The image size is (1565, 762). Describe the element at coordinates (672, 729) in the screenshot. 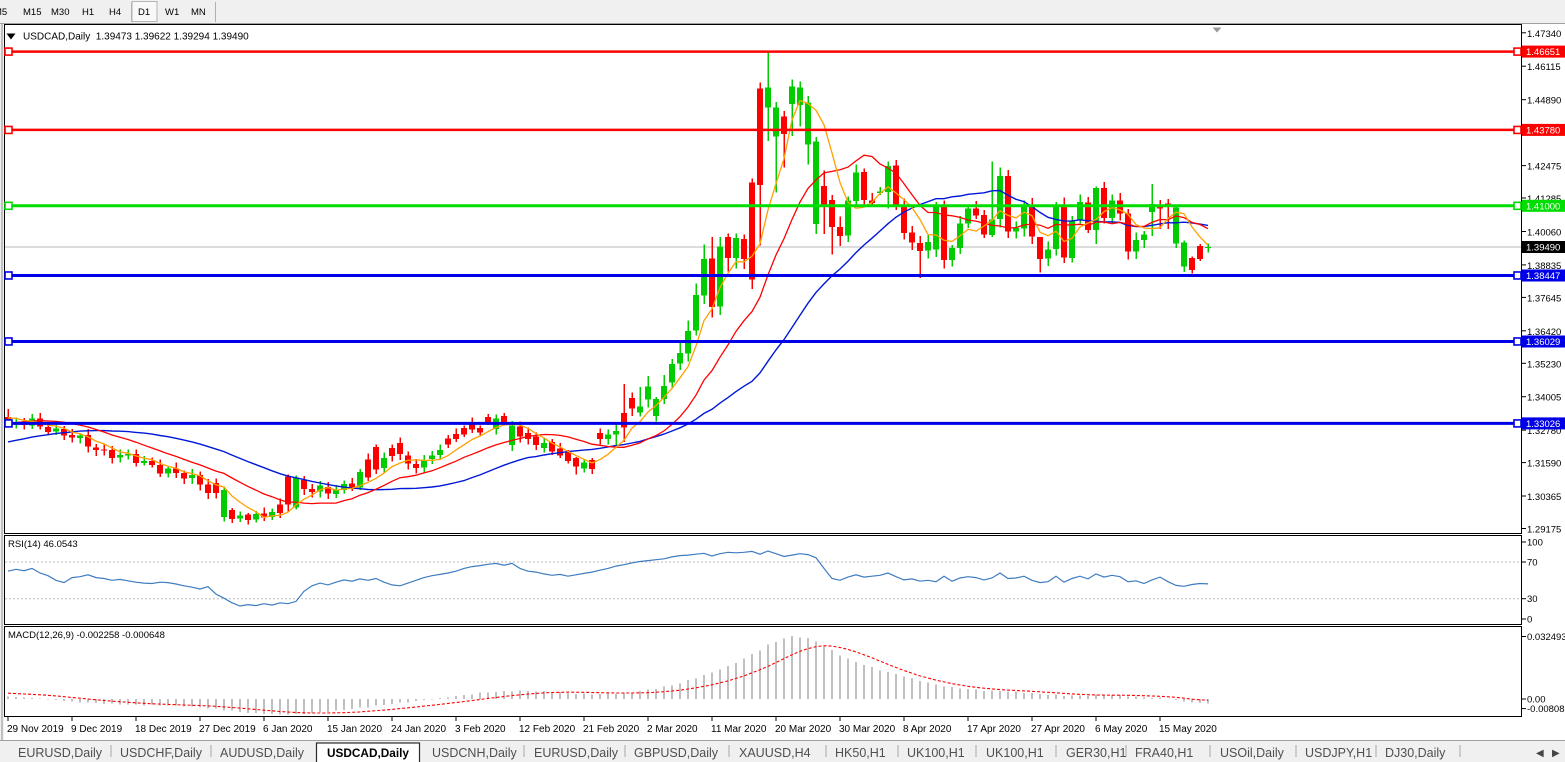

I see `svg-text: 2 Mar 2020` at that location.